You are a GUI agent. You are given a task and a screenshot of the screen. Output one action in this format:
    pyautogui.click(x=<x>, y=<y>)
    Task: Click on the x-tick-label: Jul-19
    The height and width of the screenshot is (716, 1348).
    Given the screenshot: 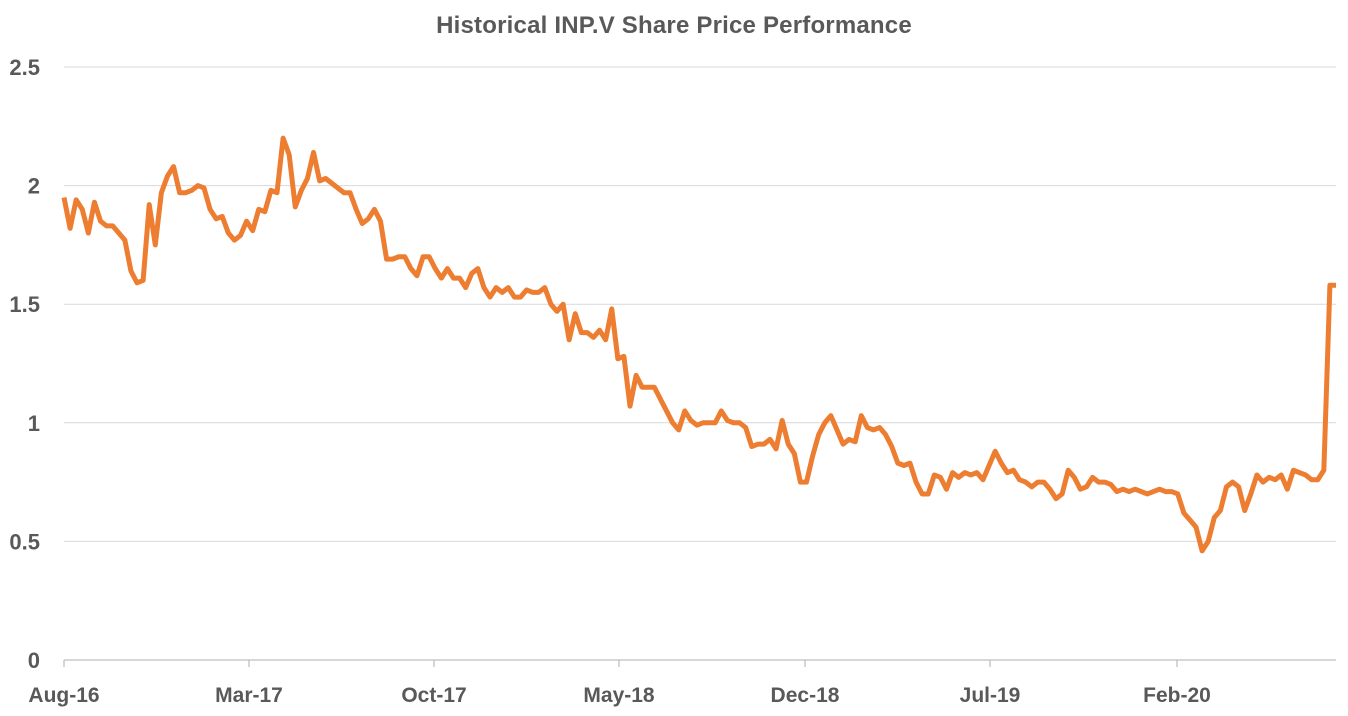 What is the action you would take?
    pyautogui.click(x=990, y=695)
    